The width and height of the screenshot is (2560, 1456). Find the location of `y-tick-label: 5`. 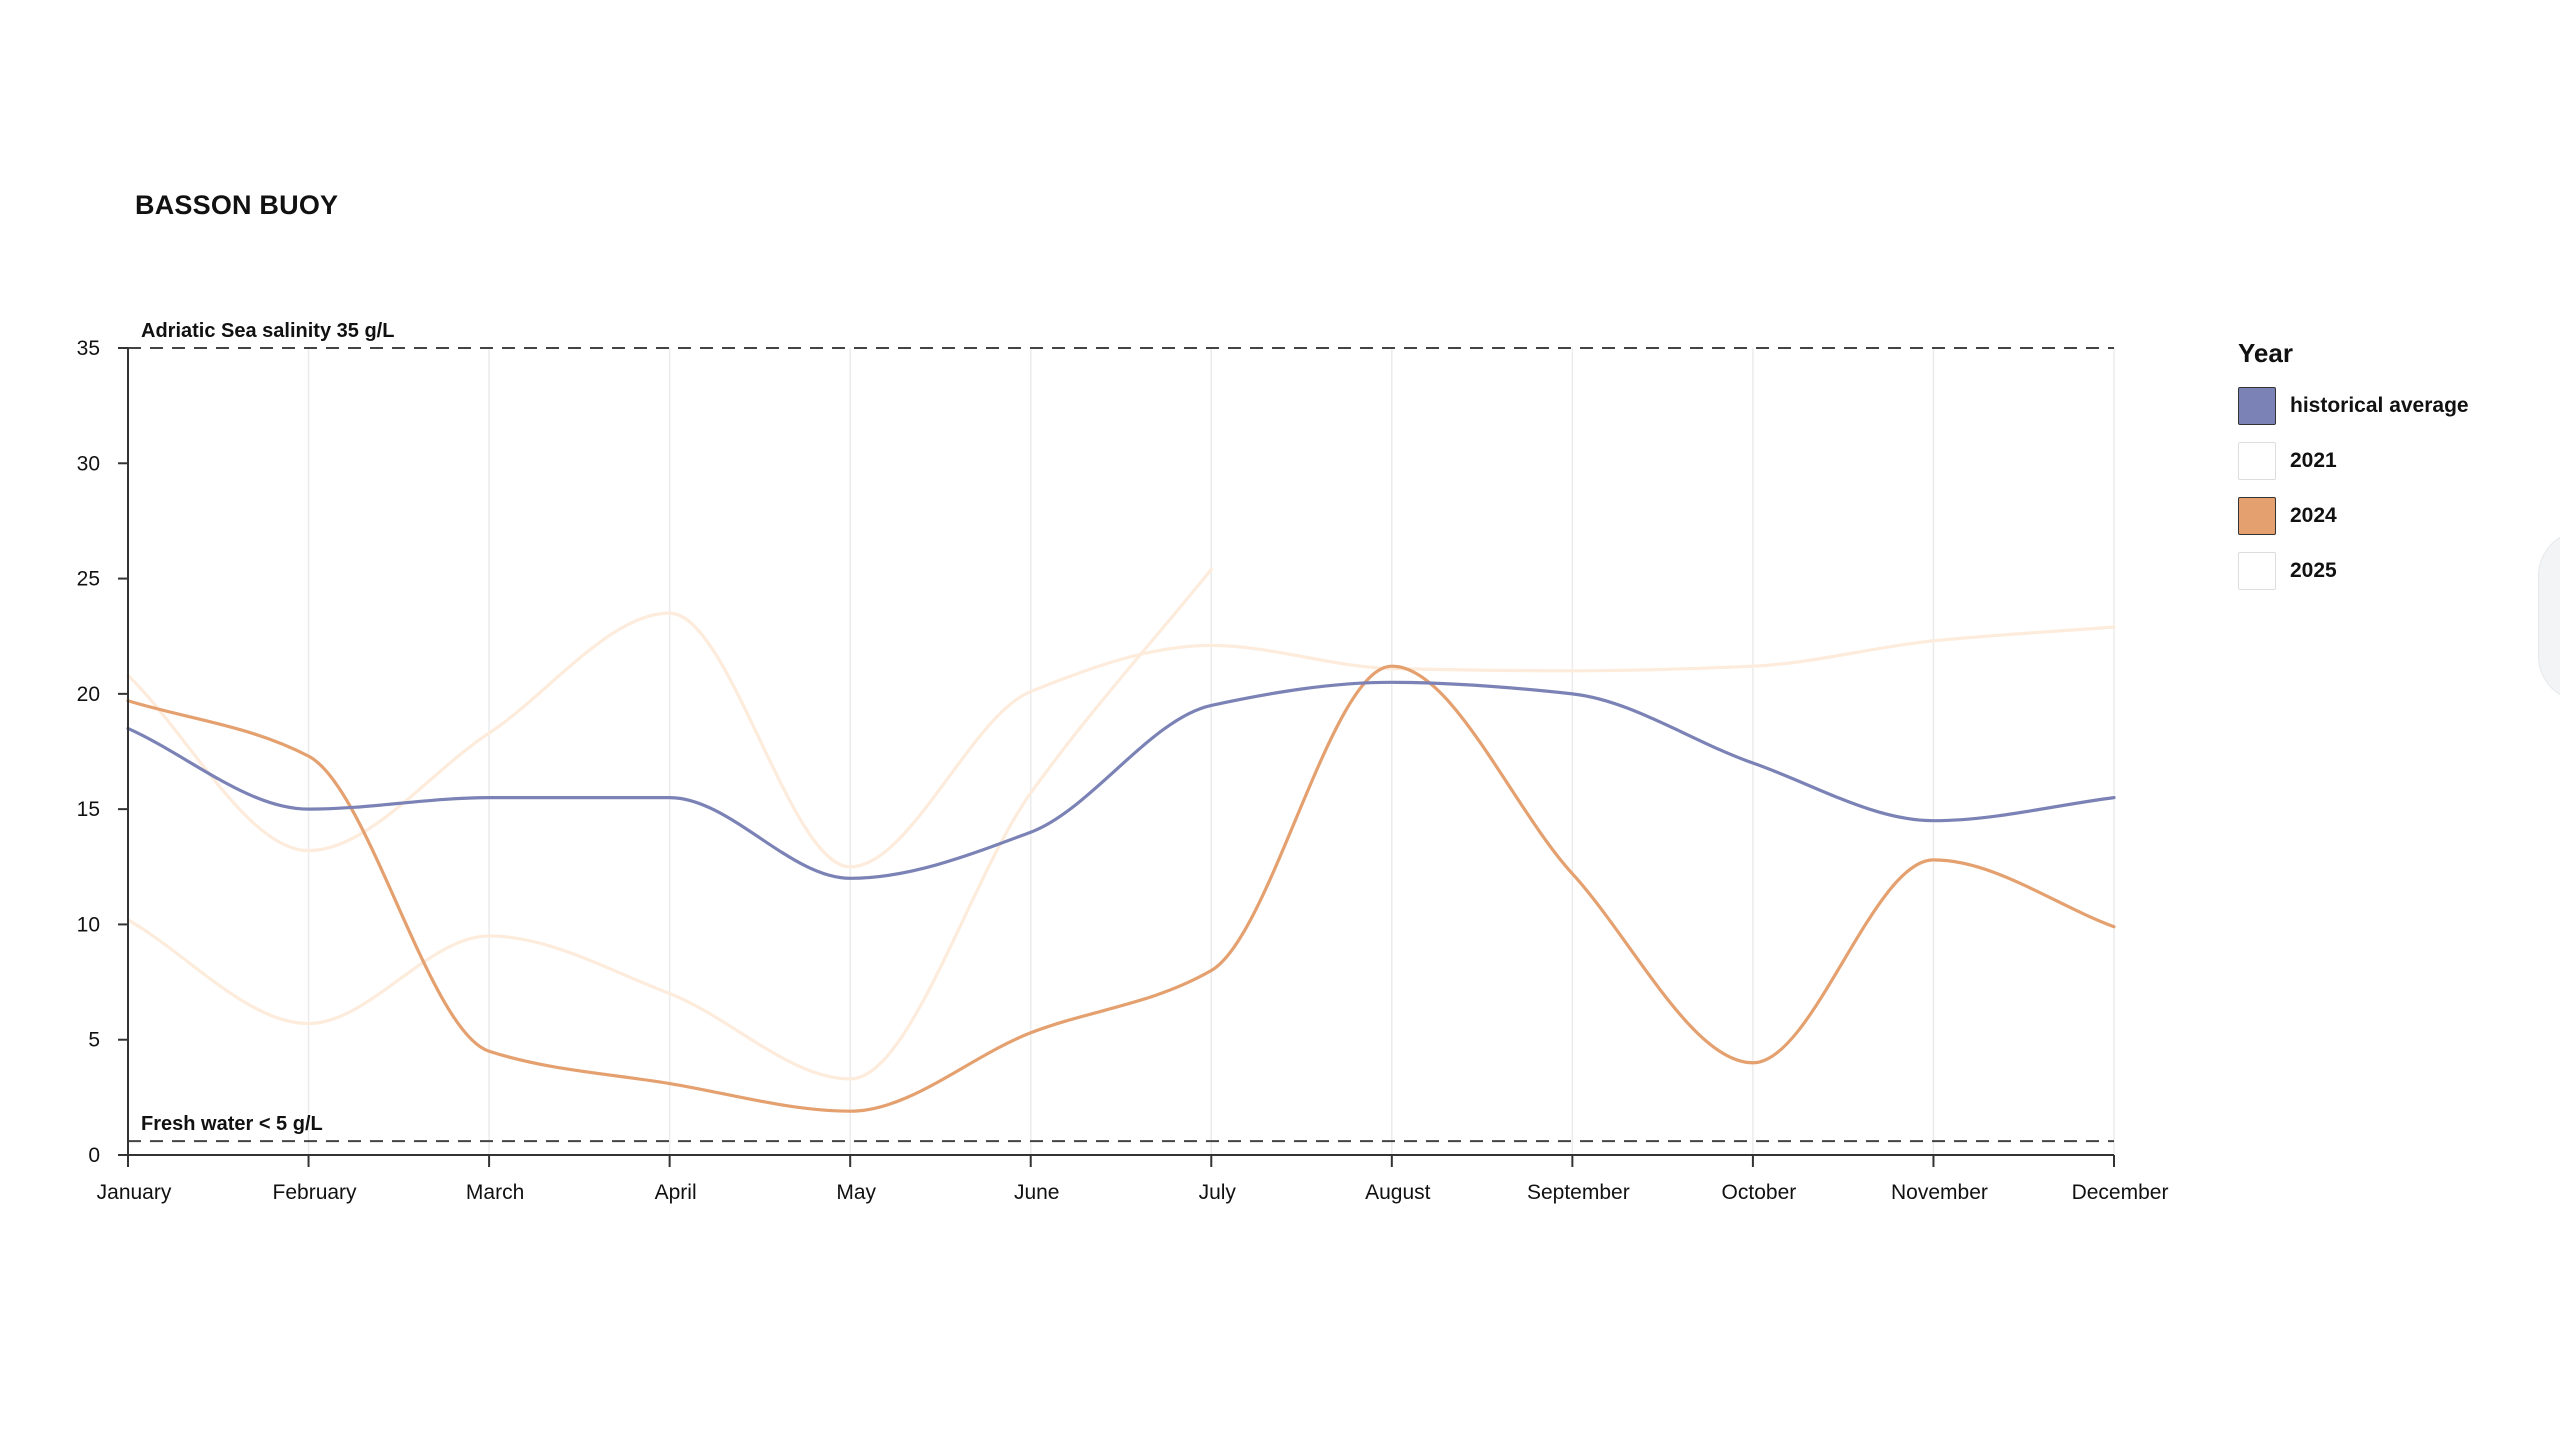

y-tick-label: 5 is located at coordinates (94, 1040).